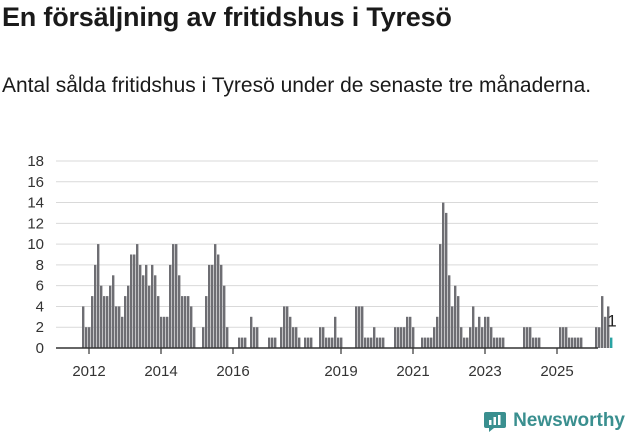 The image size is (631, 439). What do you see at coordinates (340, 371) in the screenshot?
I see `x-tick-label: 2019` at bounding box center [340, 371].